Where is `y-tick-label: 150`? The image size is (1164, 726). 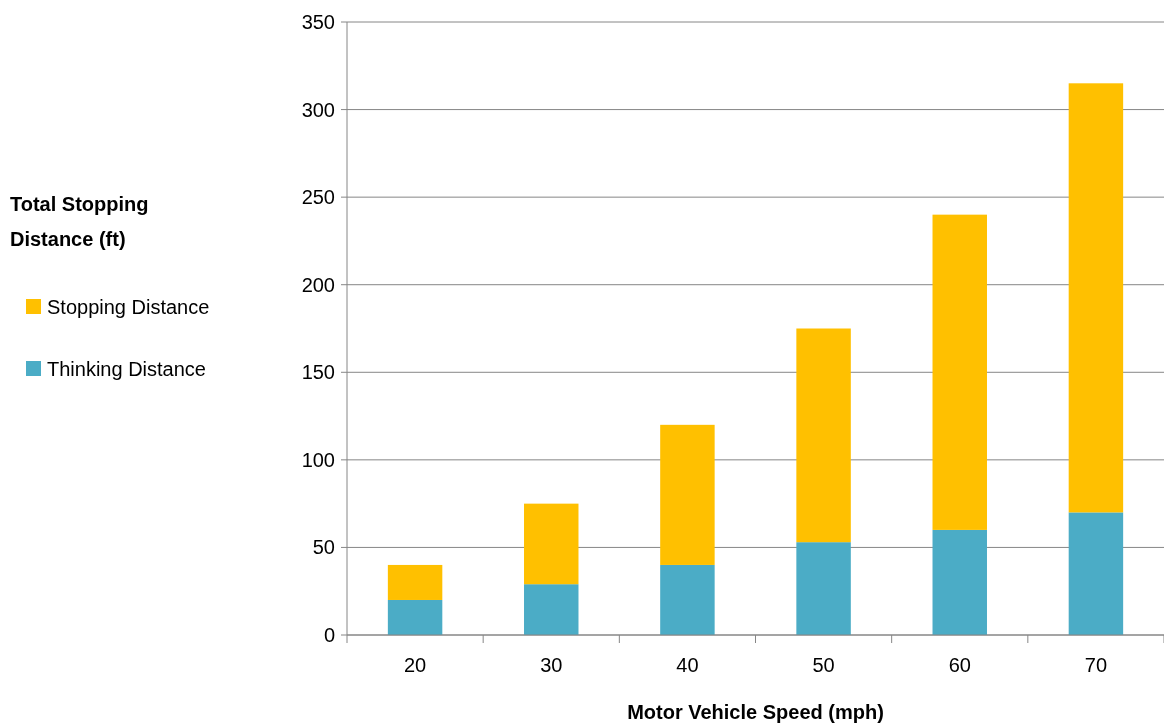 y-tick-label: 150 is located at coordinates (318, 372).